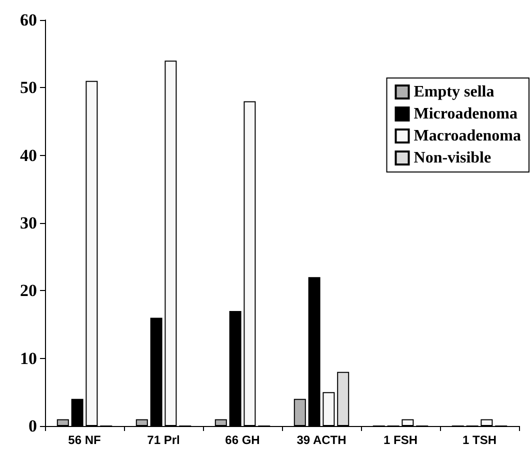  Describe the element at coordinates (466, 114) in the screenshot. I see `legend-label: Microadenoma` at that location.